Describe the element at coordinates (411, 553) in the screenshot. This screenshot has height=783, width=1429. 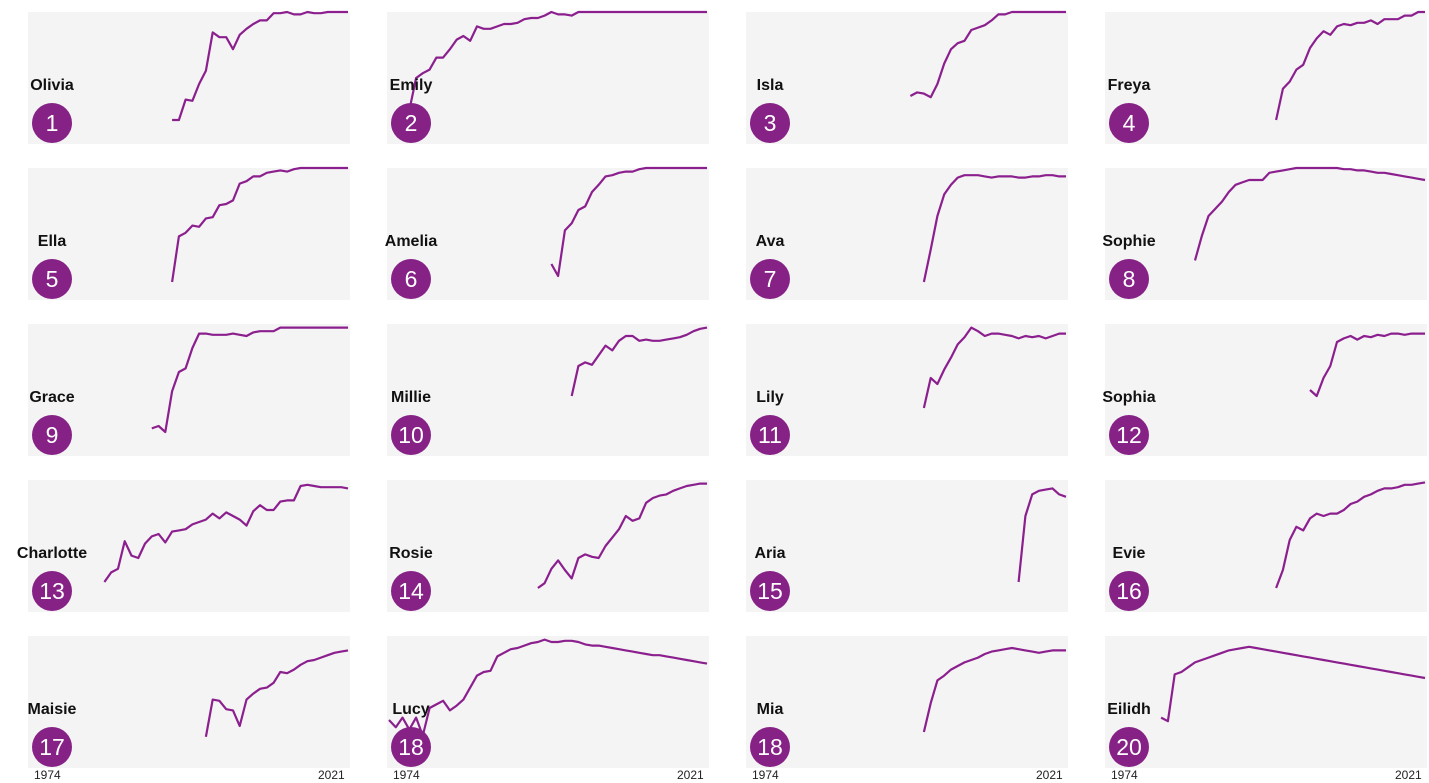
I see `name-label: Rosie` at that location.